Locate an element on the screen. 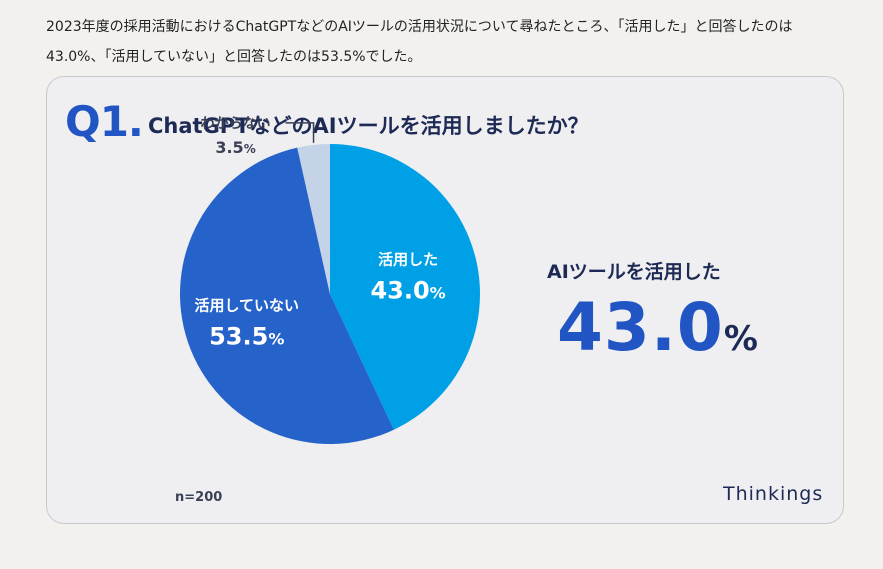  highlight-unit: % is located at coordinates (740, 339).